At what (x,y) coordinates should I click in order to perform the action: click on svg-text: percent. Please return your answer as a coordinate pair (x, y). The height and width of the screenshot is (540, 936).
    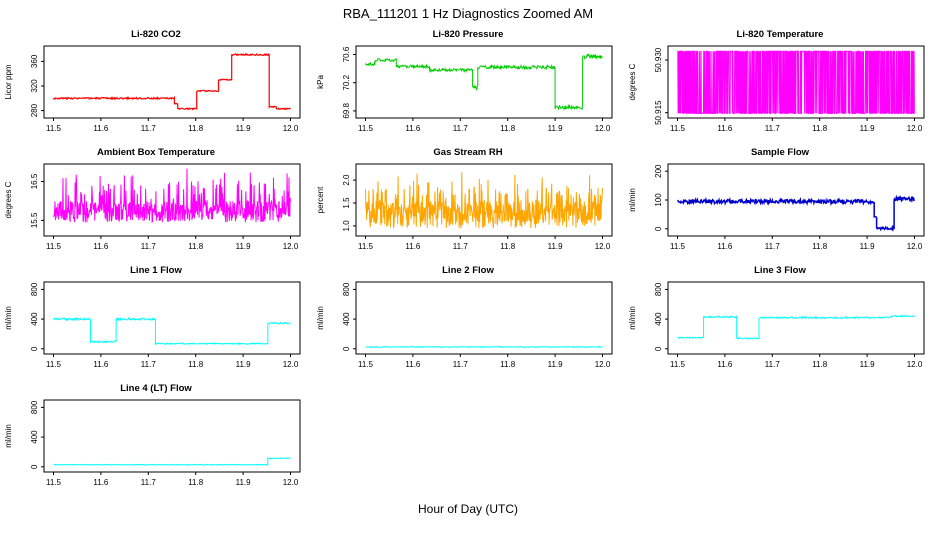
    Looking at the image, I should click on (320, 199).